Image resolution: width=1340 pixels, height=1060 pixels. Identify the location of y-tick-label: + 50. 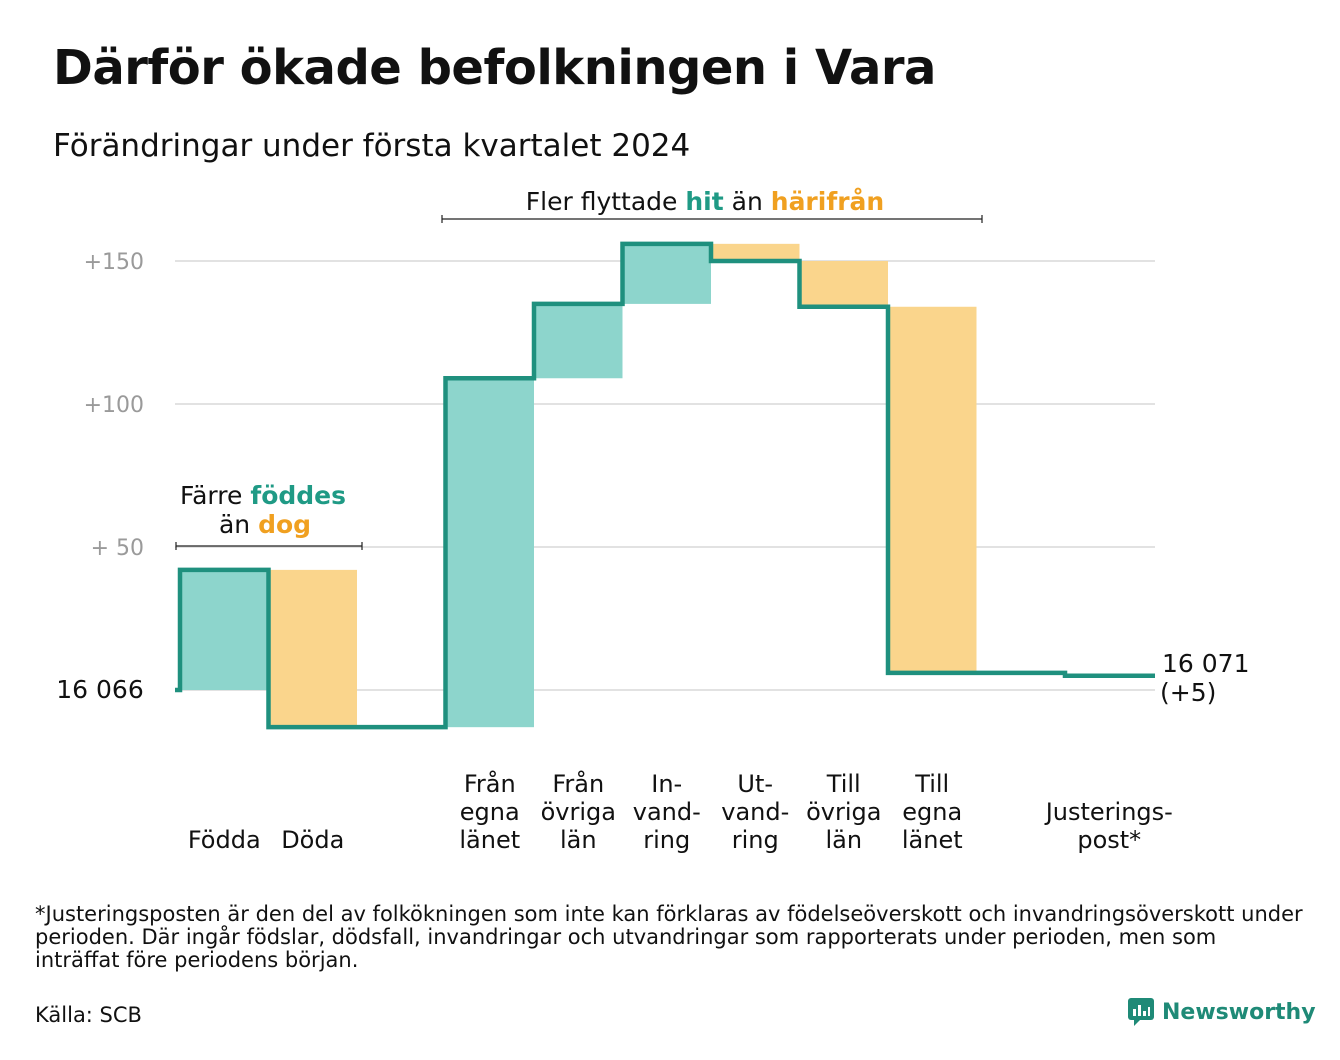
(117, 548).